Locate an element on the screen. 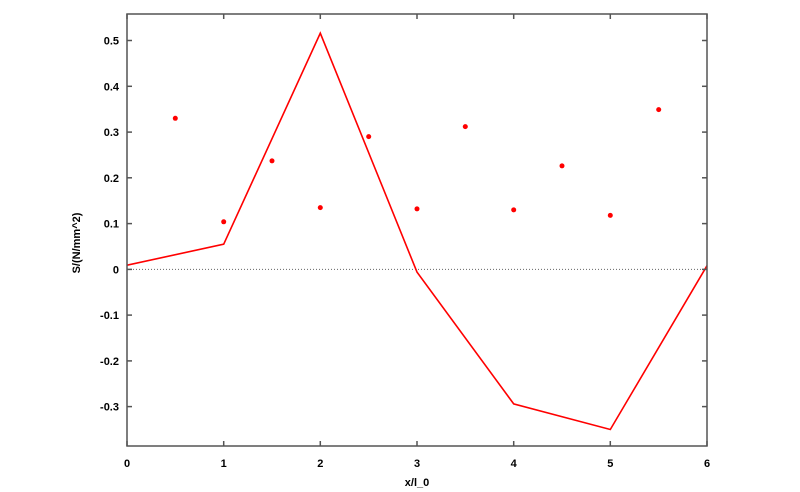 This screenshot has width=800, height=492. y-tick-label: -0.2 is located at coordinates (109, 362).